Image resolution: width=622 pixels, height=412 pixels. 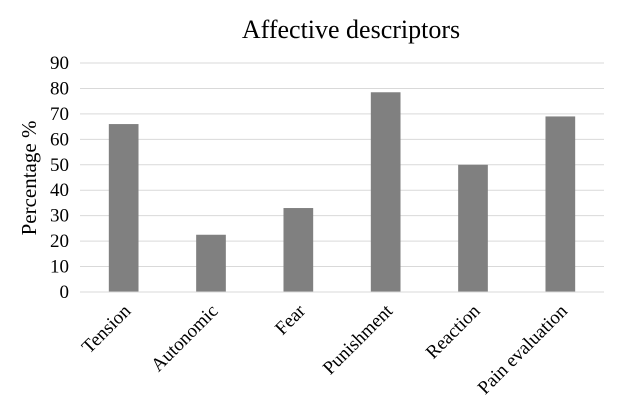 What do you see at coordinates (29, 178) in the screenshot?
I see `y-axis-label: Percentage %` at bounding box center [29, 178].